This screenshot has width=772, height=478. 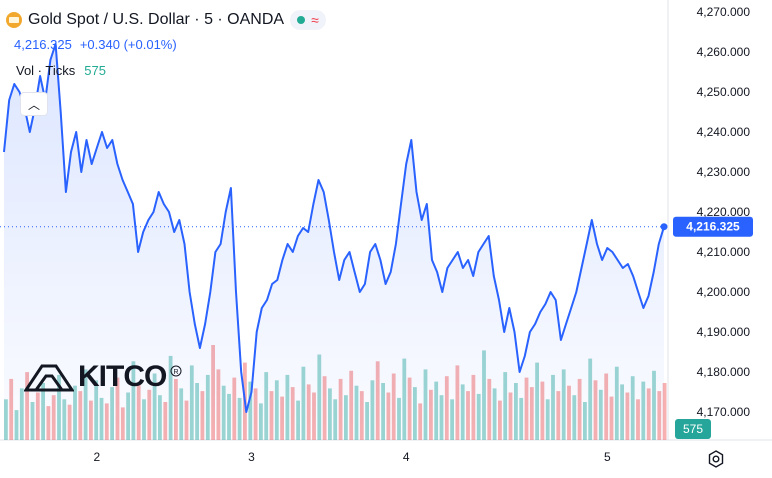 I want to click on symbol-title: Gold Spot / U.S. Dollar · 5 · OANDA, so click(x=156, y=19).